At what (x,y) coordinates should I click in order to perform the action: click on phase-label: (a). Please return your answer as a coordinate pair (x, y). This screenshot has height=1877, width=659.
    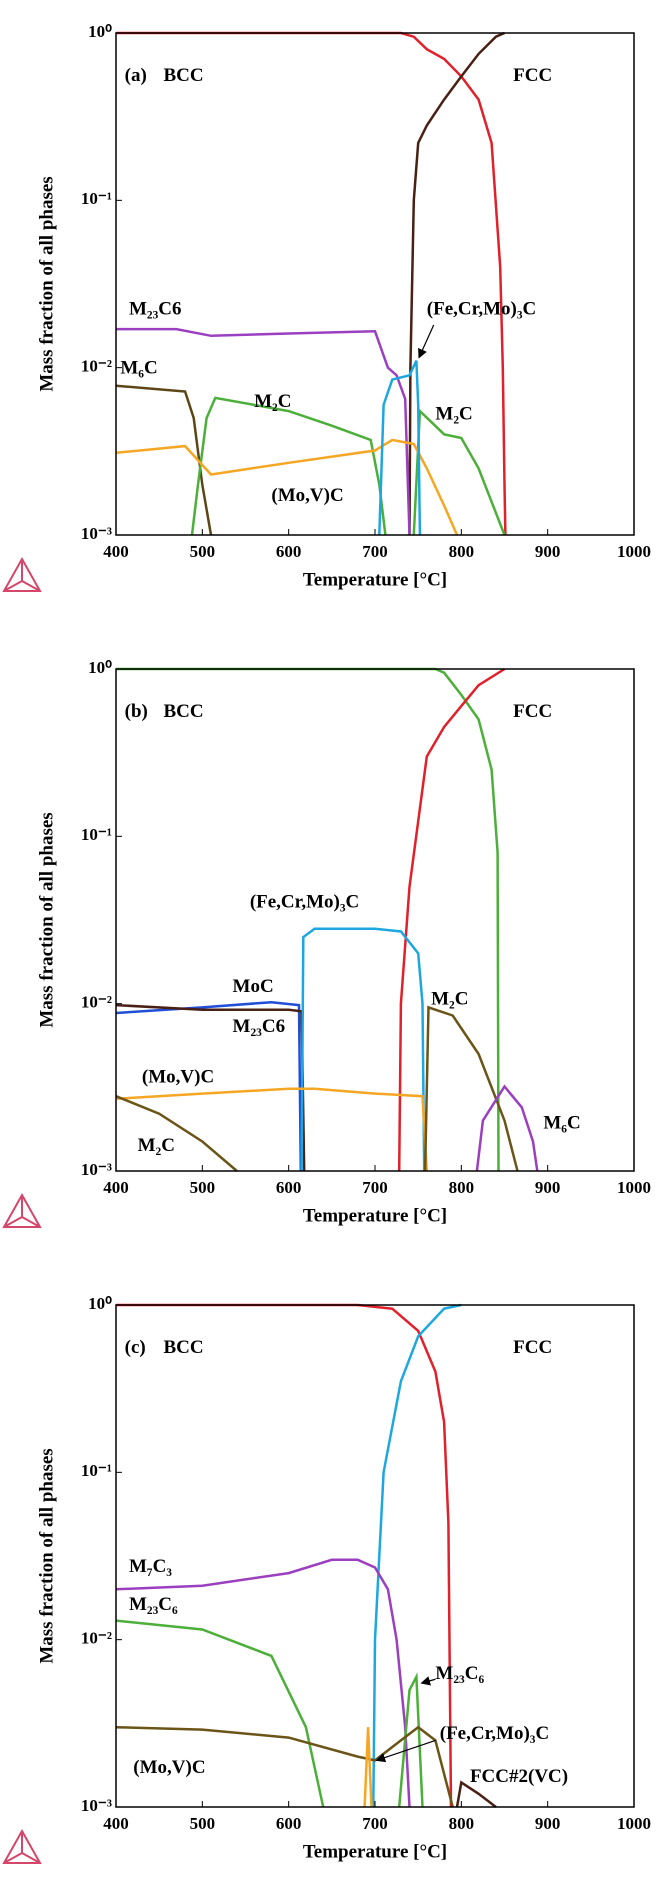
    Looking at the image, I should click on (136, 75).